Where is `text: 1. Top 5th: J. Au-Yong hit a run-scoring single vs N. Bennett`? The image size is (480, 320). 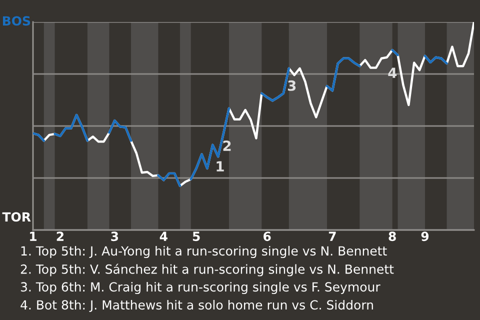 text: 1. Top 5th: J. Au-Yong hit a run-scoring single vs N. Bennett is located at coordinates (204, 252).